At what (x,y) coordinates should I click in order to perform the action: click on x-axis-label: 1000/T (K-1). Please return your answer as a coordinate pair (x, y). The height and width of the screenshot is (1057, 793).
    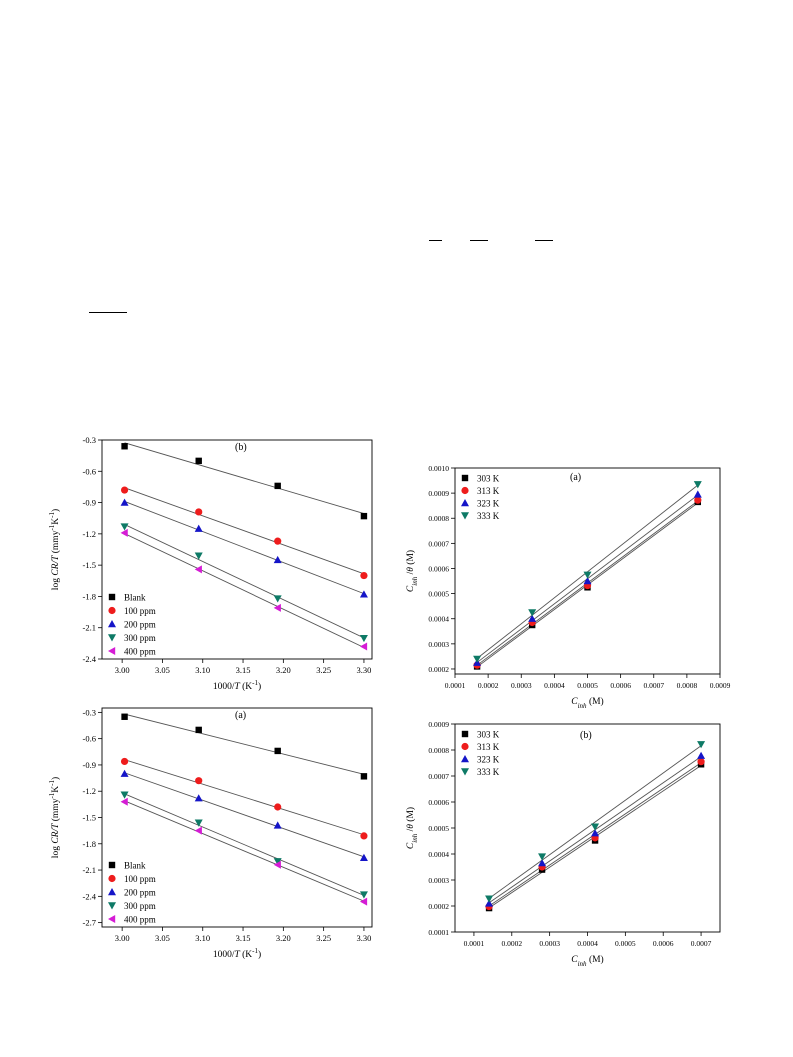
    Looking at the image, I should click on (237, 685).